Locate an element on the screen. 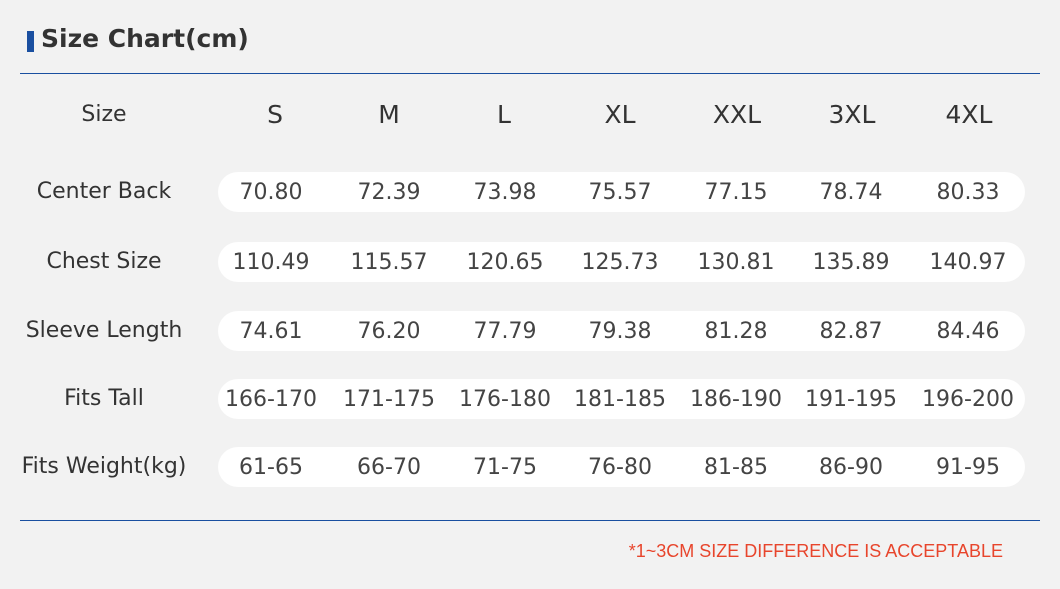  table-cell: 76-80 is located at coordinates (620, 467).